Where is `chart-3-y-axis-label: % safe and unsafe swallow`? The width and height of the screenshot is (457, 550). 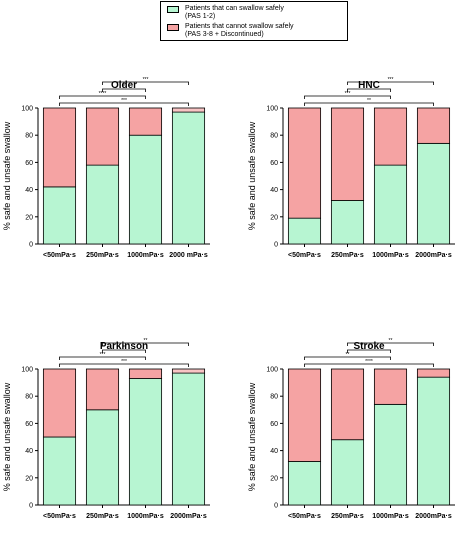
chart-3-y-axis-label: % safe and unsafe swallow is located at coordinates (7, 436).